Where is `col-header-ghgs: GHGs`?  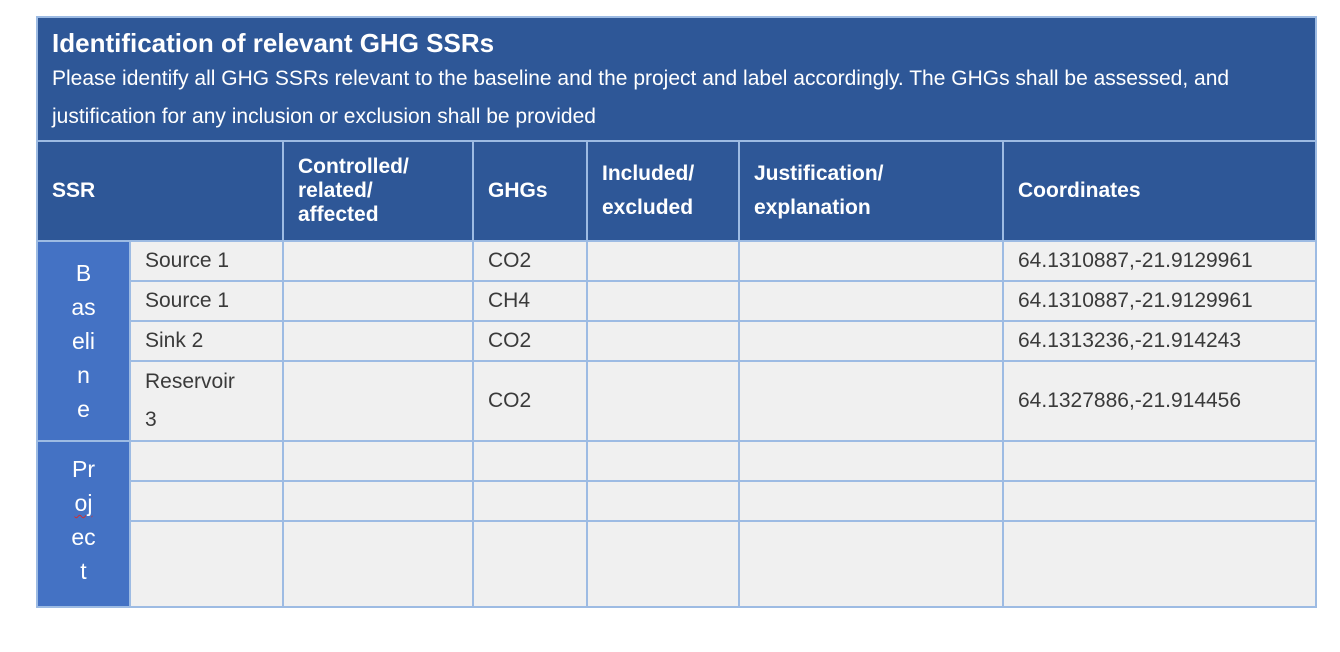
col-header-ghgs: GHGs is located at coordinates (530, 191).